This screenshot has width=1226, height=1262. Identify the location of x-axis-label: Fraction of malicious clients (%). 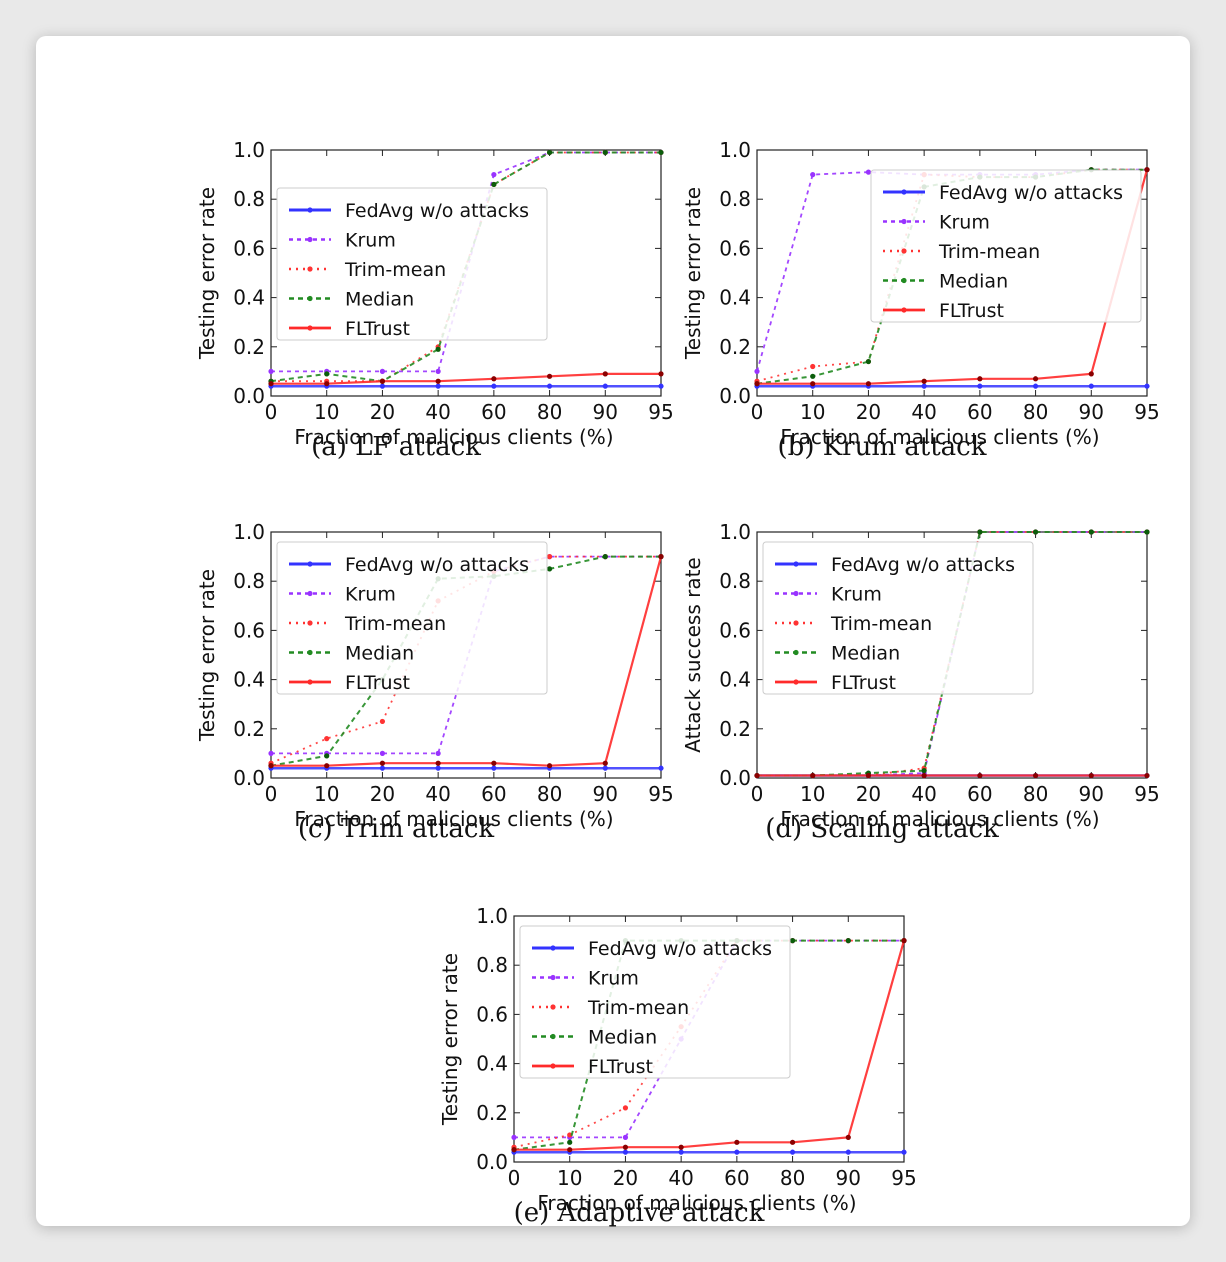
(453, 819).